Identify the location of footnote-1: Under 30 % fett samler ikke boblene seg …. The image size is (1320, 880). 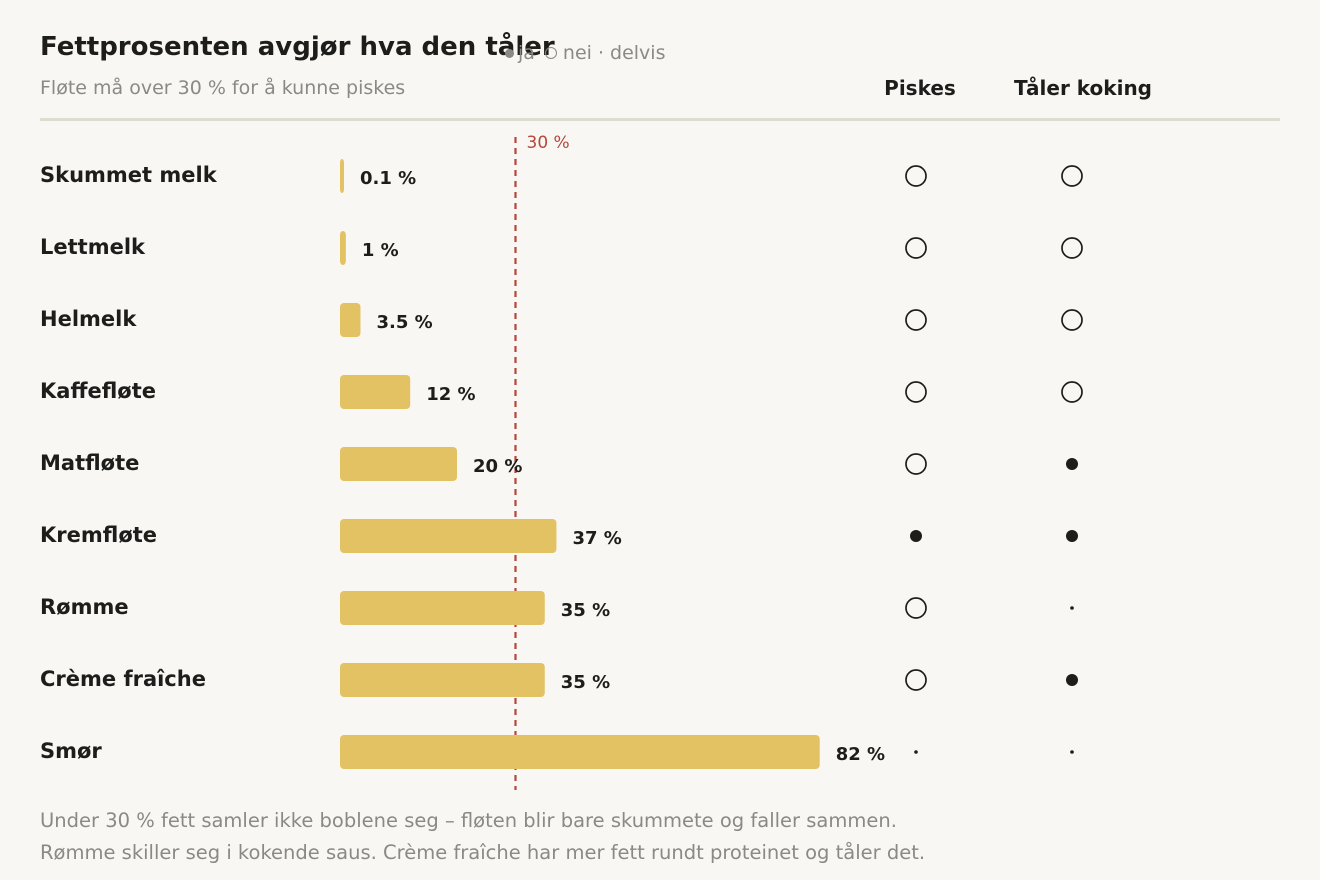
(468, 820).